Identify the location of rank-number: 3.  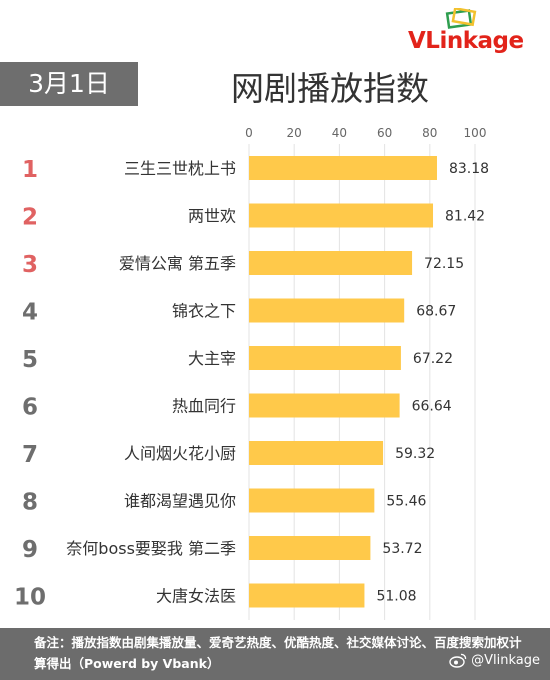
(30, 265).